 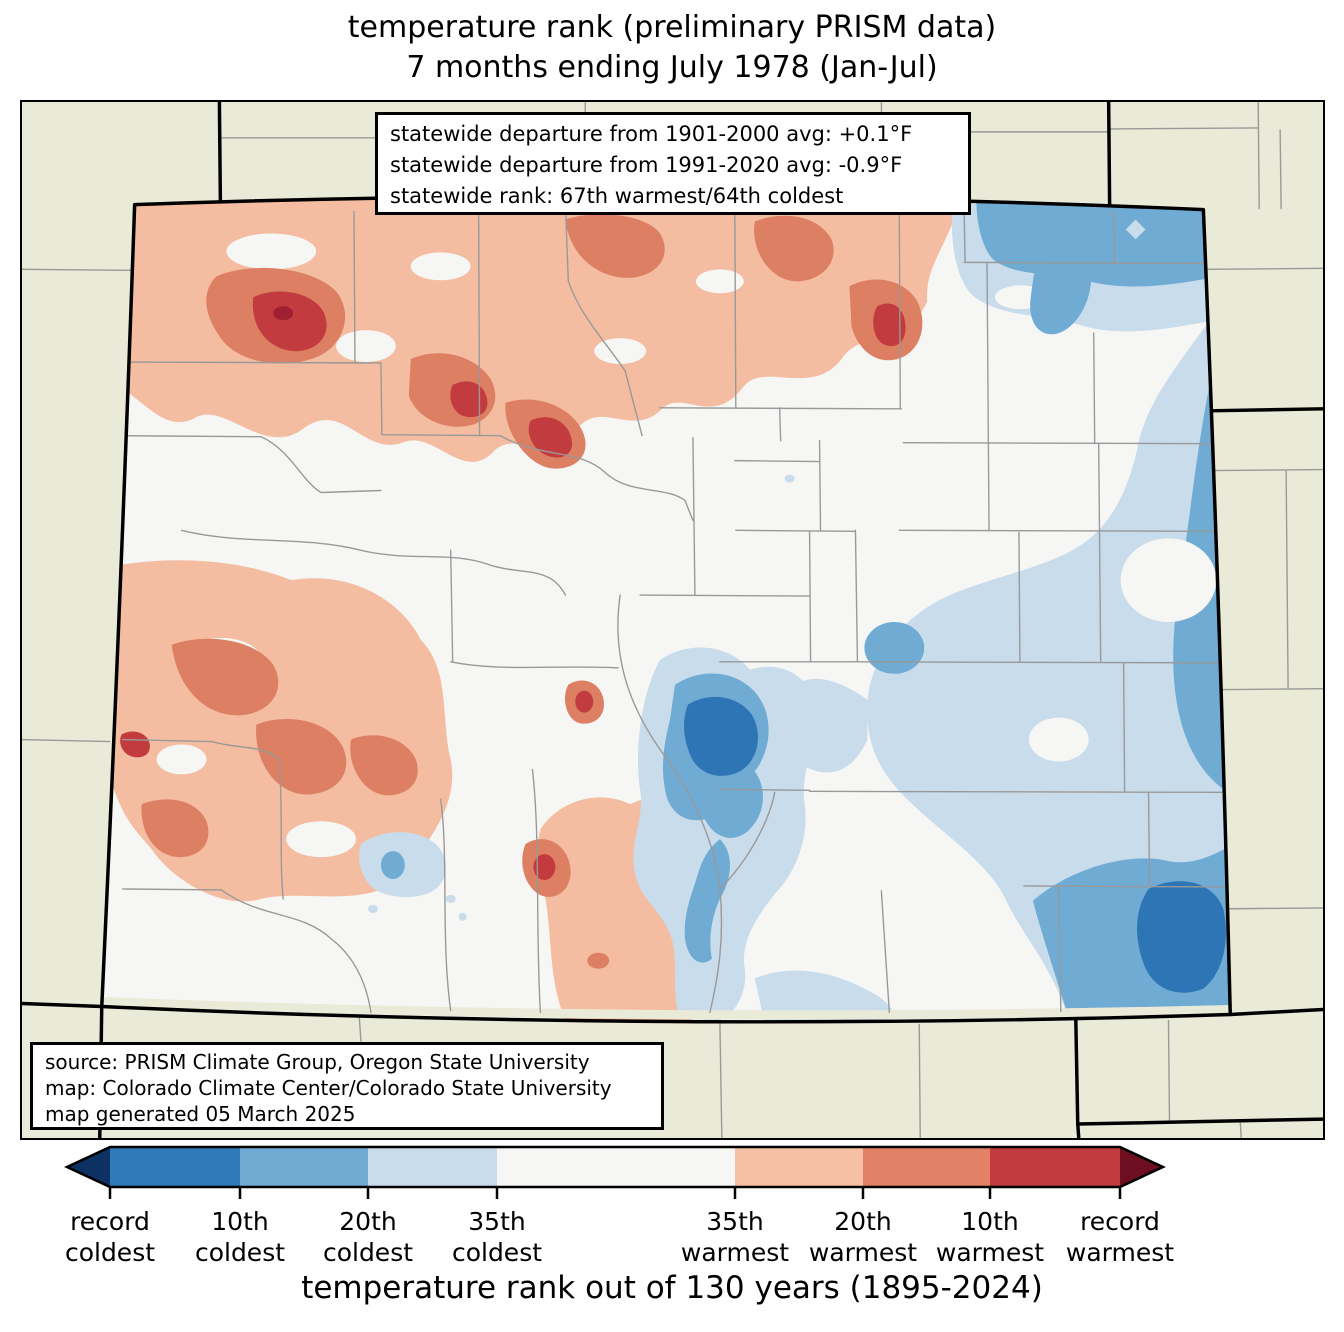 What do you see at coordinates (990, 1237) in the screenshot?
I see `legend-label-10th-warmest: 10th warmest` at bounding box center [990, 1237].